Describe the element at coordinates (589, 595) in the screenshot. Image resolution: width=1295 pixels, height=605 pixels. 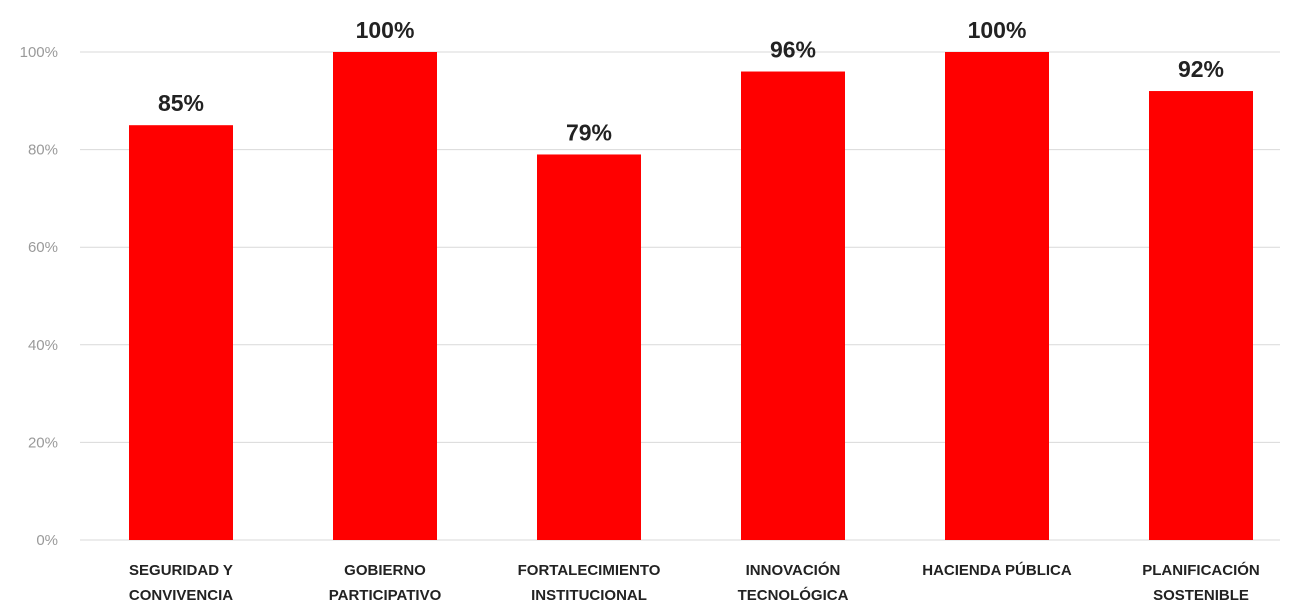
I see `category-label-line: INSTITUCIONAL` at that location.